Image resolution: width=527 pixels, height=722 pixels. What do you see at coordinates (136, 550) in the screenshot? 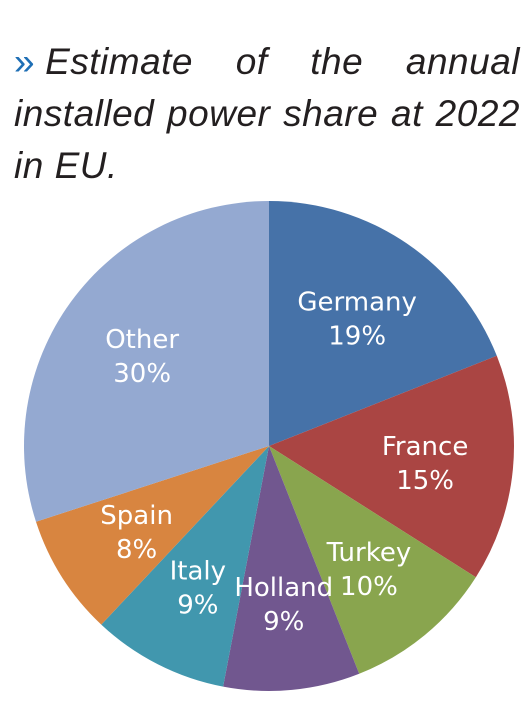
I see `label-spain-value: 8%` at bounding box center [136, 550].